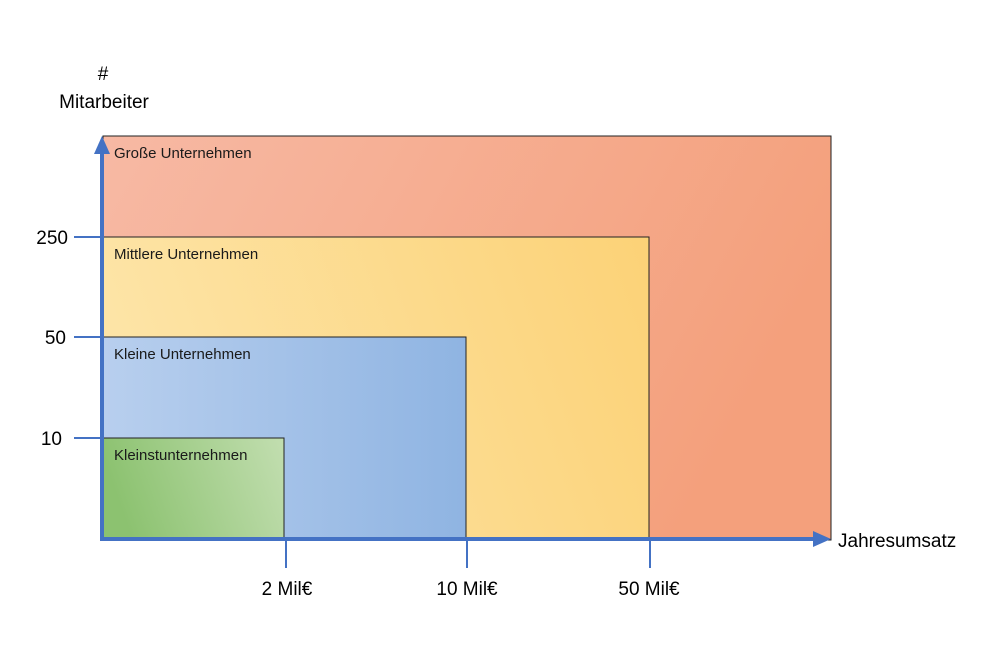 The height and width of the screenshot is (667, 1000). Describe the element at coordinates (649, 589) in the screenshot. I see `x-tick-label-50mil: 50 Mil€` at that location.